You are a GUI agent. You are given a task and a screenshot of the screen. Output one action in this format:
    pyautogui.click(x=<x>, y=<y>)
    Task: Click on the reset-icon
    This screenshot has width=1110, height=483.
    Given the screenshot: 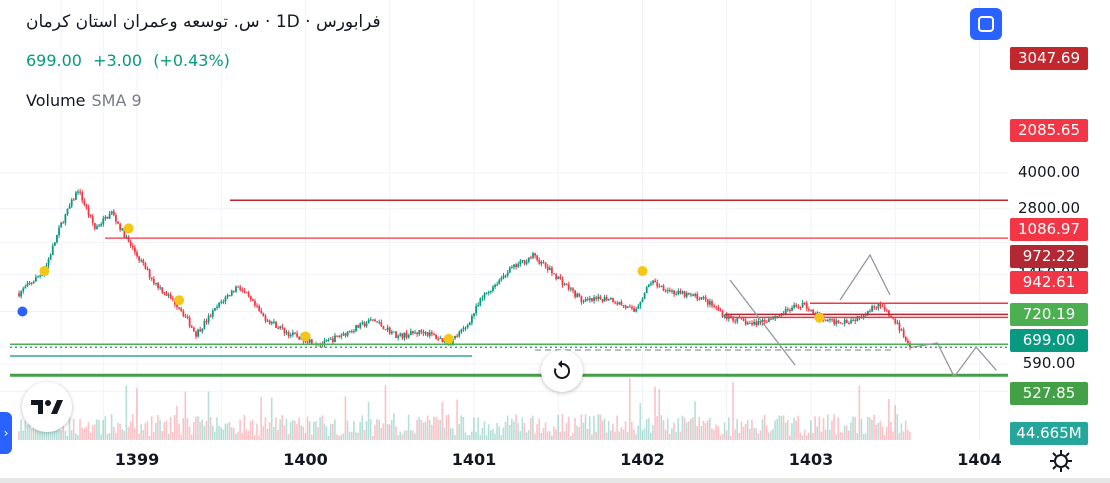 What is the action you would take?
    pyautogui.click(x=562, y=369)
    